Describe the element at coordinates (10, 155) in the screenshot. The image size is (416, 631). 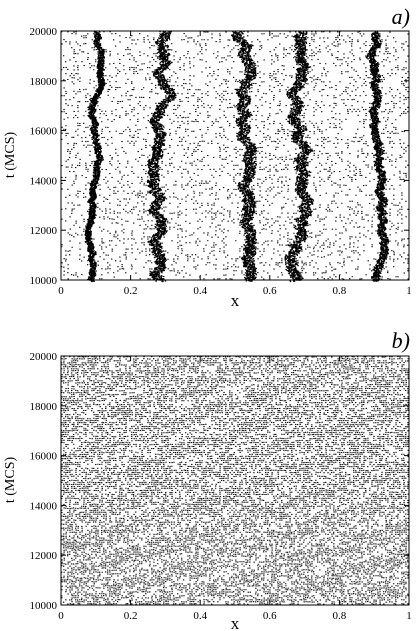
I see `panel-a-y-axis-label: t (MCS)` at that location.